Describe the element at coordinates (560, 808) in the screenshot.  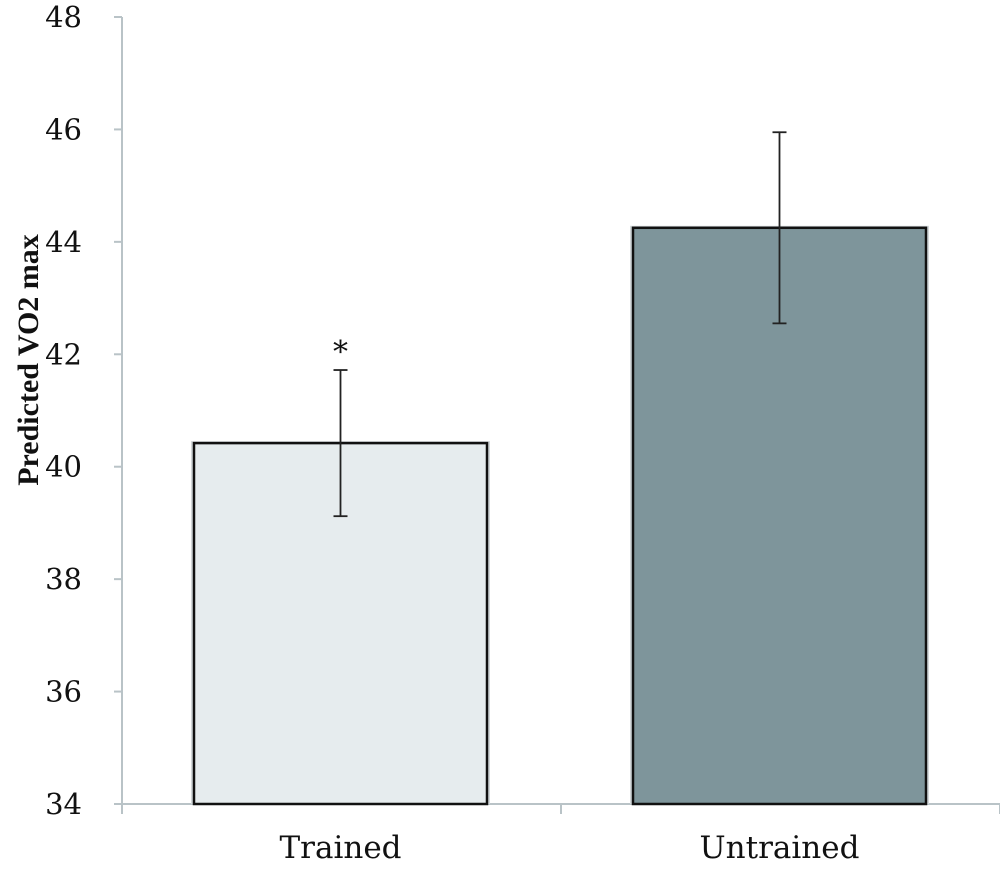
I see `x-axis` at that location.